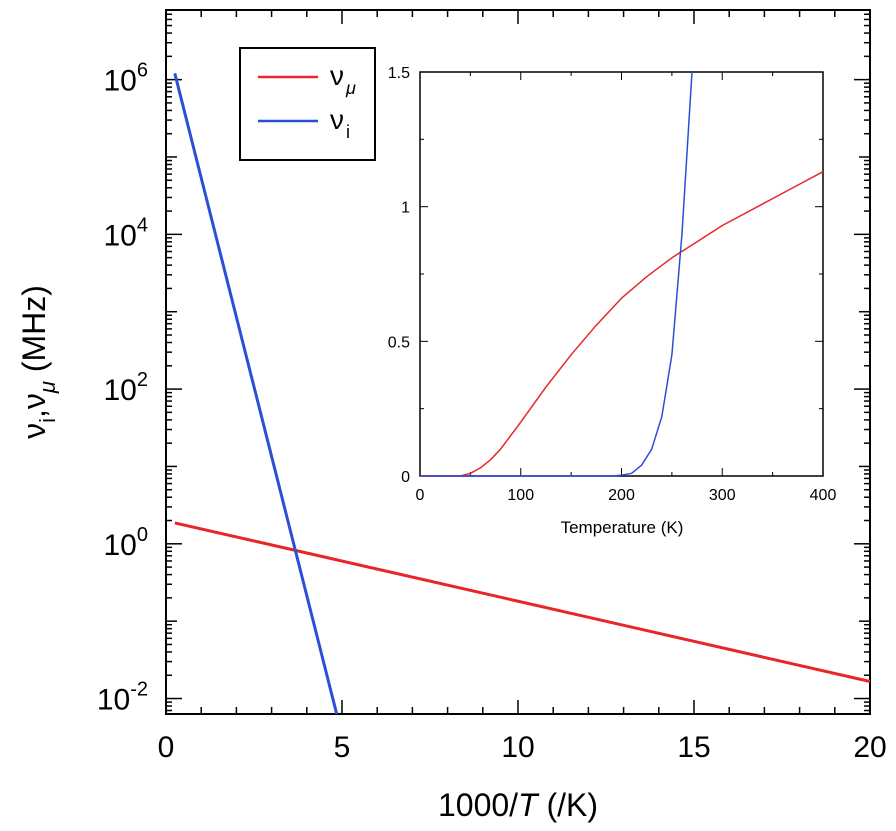  I want to click on inset-y-tick-label: 0.5, so click(399, 342).